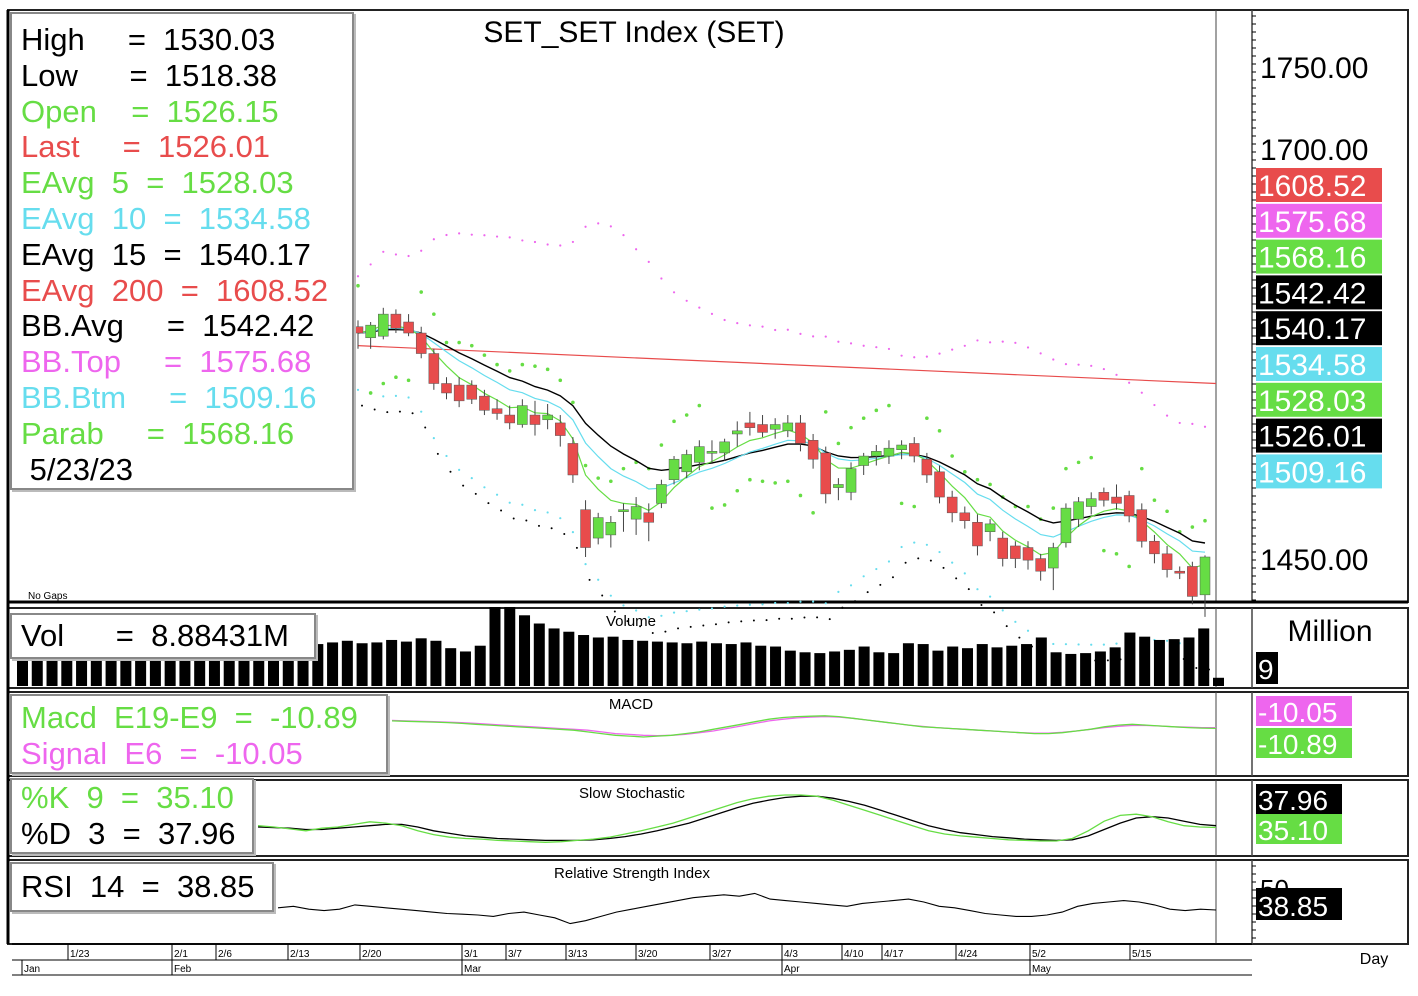 The image size is (1418, 996). What do you see at coordinates (854, 954) in the screenshot?
I see `day-label-11: 4/10` at bounding box center [854, 954].